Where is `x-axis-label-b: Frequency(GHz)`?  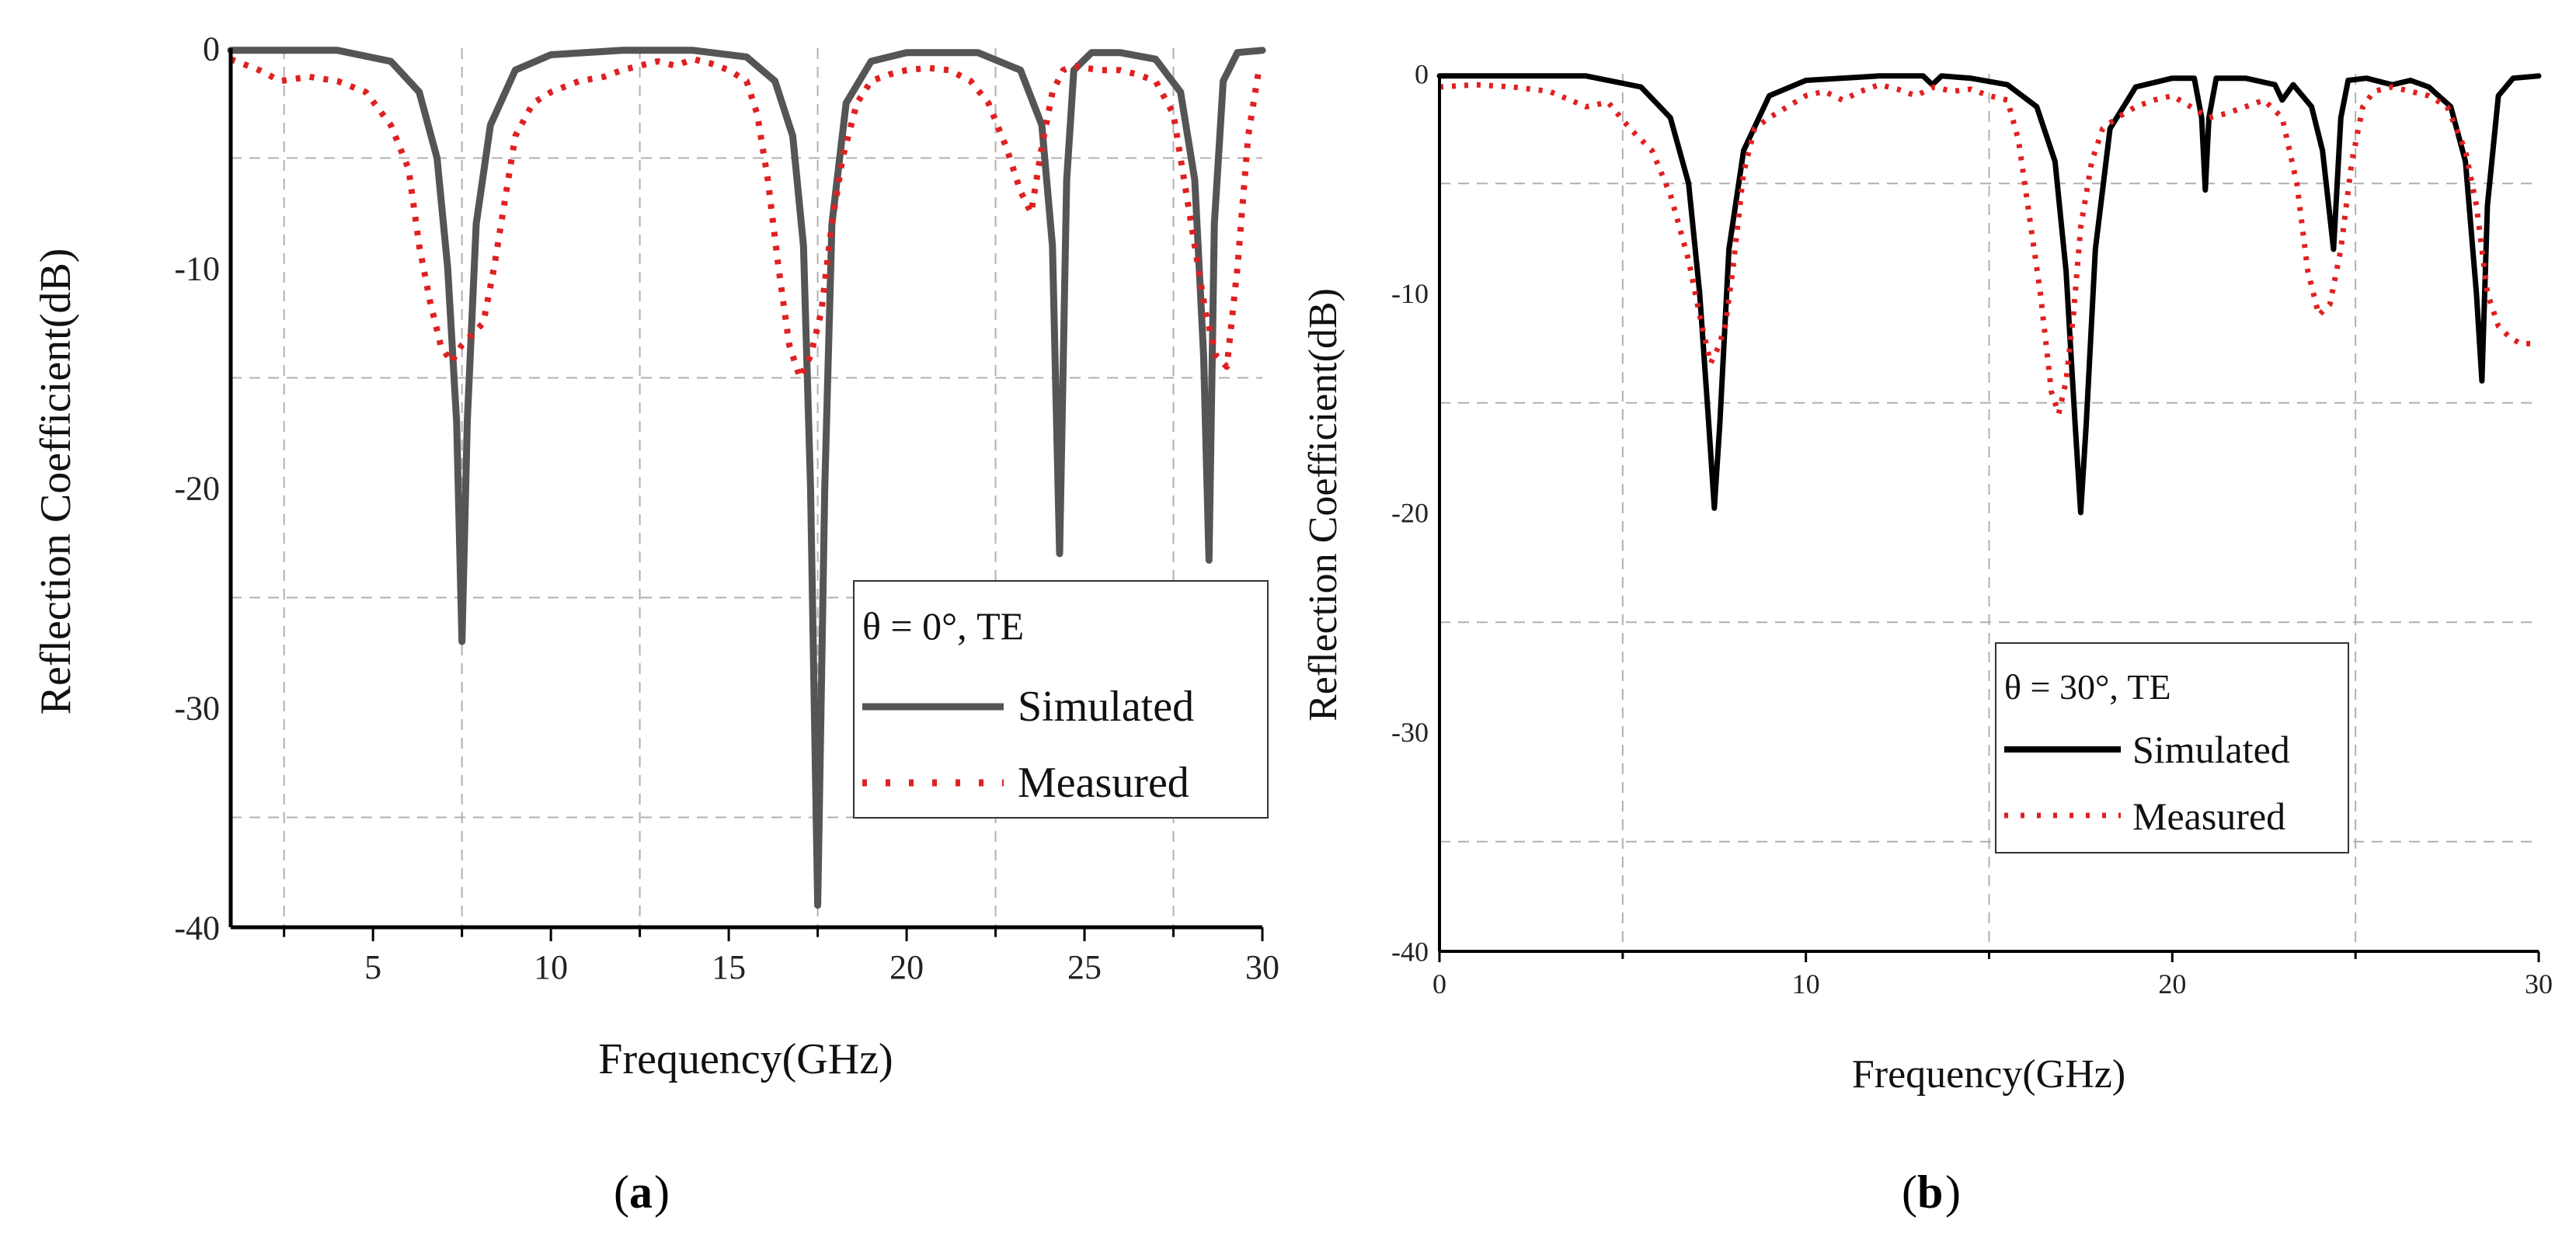 x-axis-label-b: Frequency(GHz) is located at coordinates (1988, 1074).